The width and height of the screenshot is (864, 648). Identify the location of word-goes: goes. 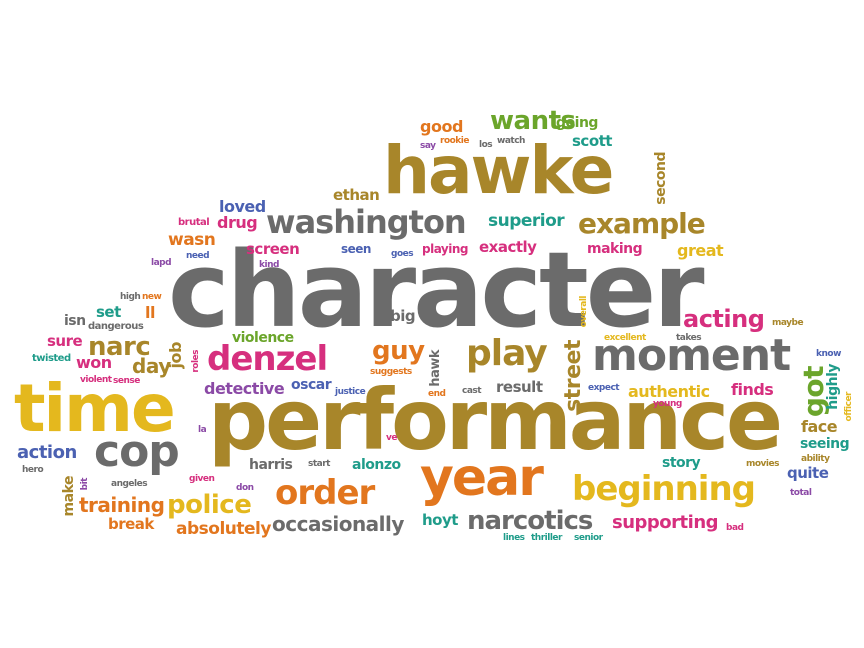
(402, 254).